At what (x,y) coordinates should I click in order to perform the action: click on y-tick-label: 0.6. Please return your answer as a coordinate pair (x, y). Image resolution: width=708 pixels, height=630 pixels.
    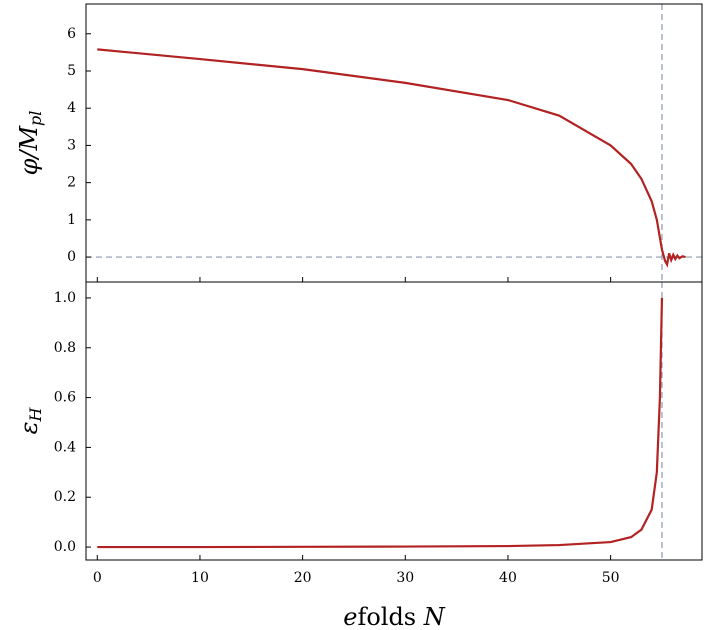
    Looking at the image, I should click on (65, 398).